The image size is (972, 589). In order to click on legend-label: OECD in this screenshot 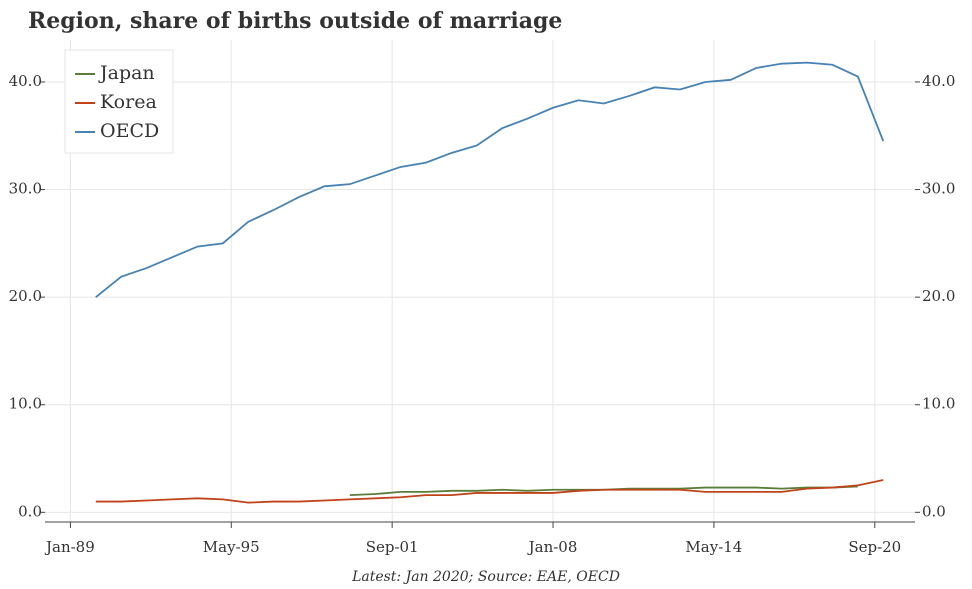, I will do `click(129, 131)`.